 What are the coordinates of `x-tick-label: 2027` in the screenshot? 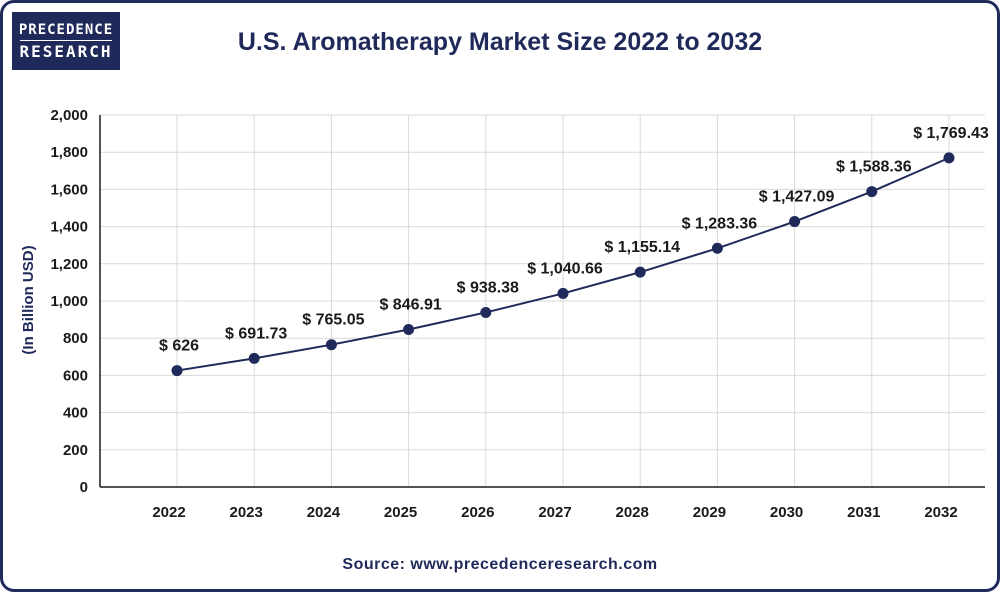 It's located at (554, 512).